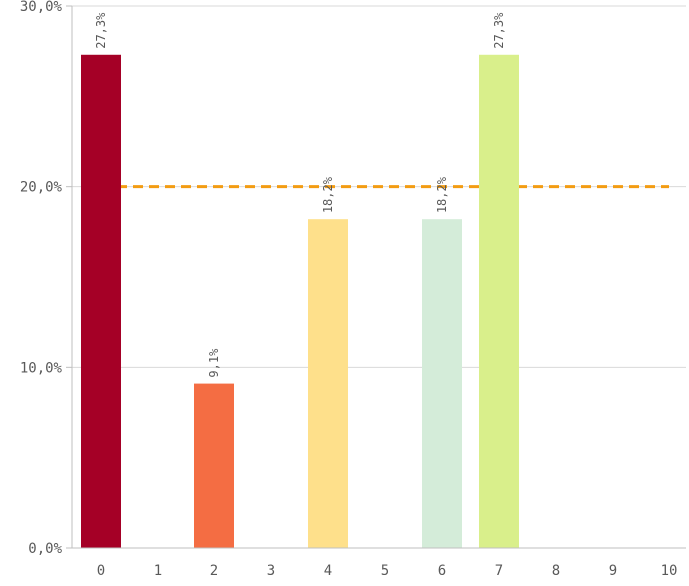  I want to click on x-tick-label: 5, so click(385, 571).